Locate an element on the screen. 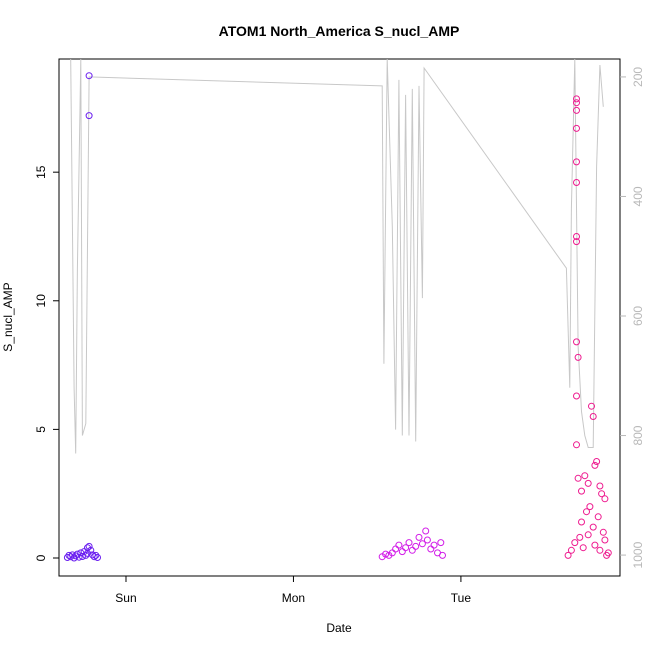 Image resolution: width=650 pixels, height=650 pixels. y2-tick-label-2: 600 is located at coordinates (638, 316).